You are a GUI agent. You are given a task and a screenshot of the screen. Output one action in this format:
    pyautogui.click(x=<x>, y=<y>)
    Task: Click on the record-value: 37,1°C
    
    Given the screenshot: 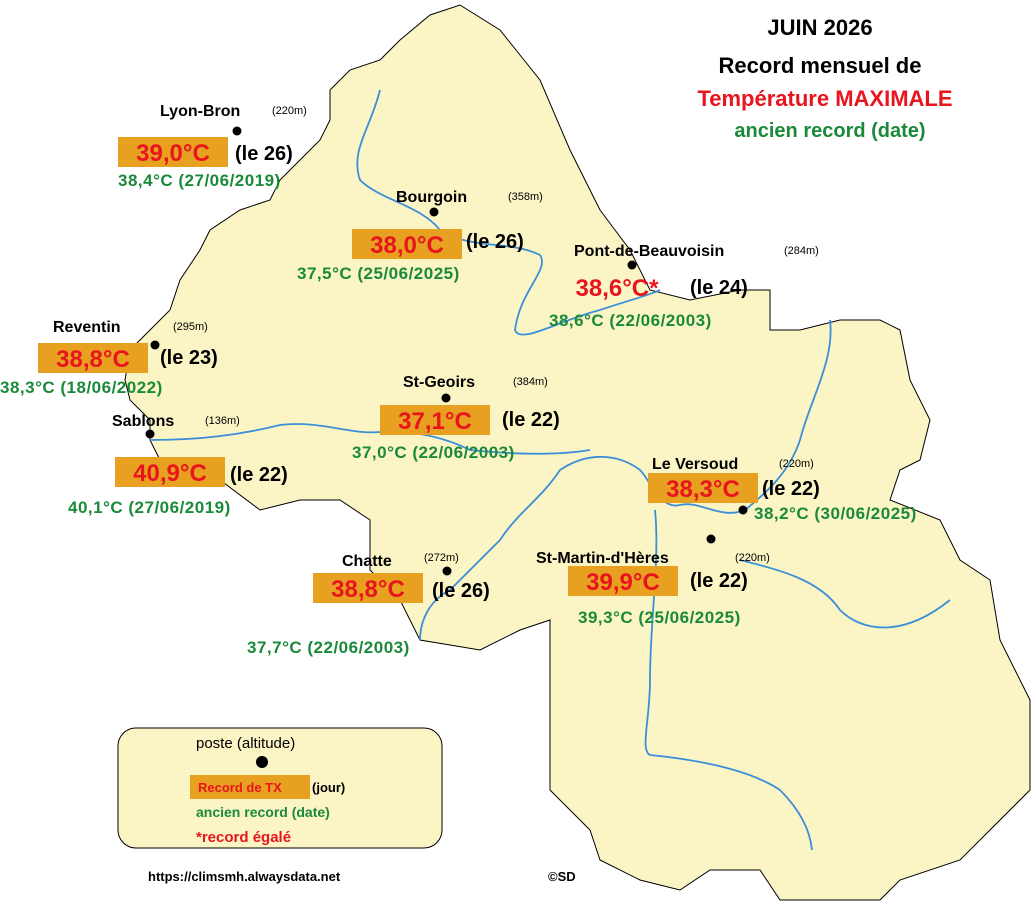 What is the action you would take?
    pyautogui.click(x=435, y=421)
    